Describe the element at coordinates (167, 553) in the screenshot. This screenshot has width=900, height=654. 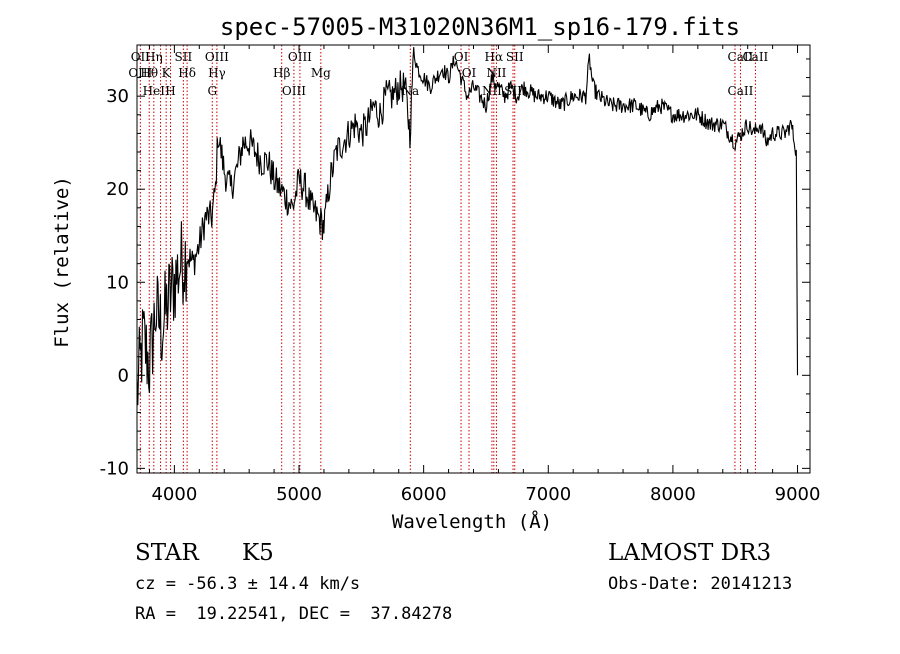
I see `object-class: STAR` at that location.